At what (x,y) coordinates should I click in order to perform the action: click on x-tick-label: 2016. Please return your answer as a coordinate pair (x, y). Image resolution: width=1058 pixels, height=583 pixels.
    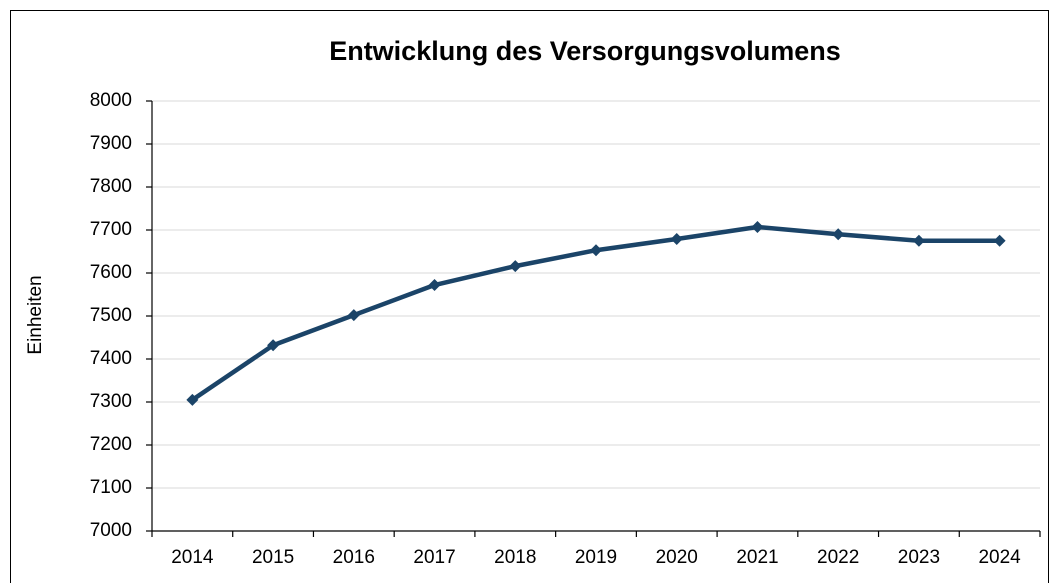
    Looking at the image, I should click on (354, 557).